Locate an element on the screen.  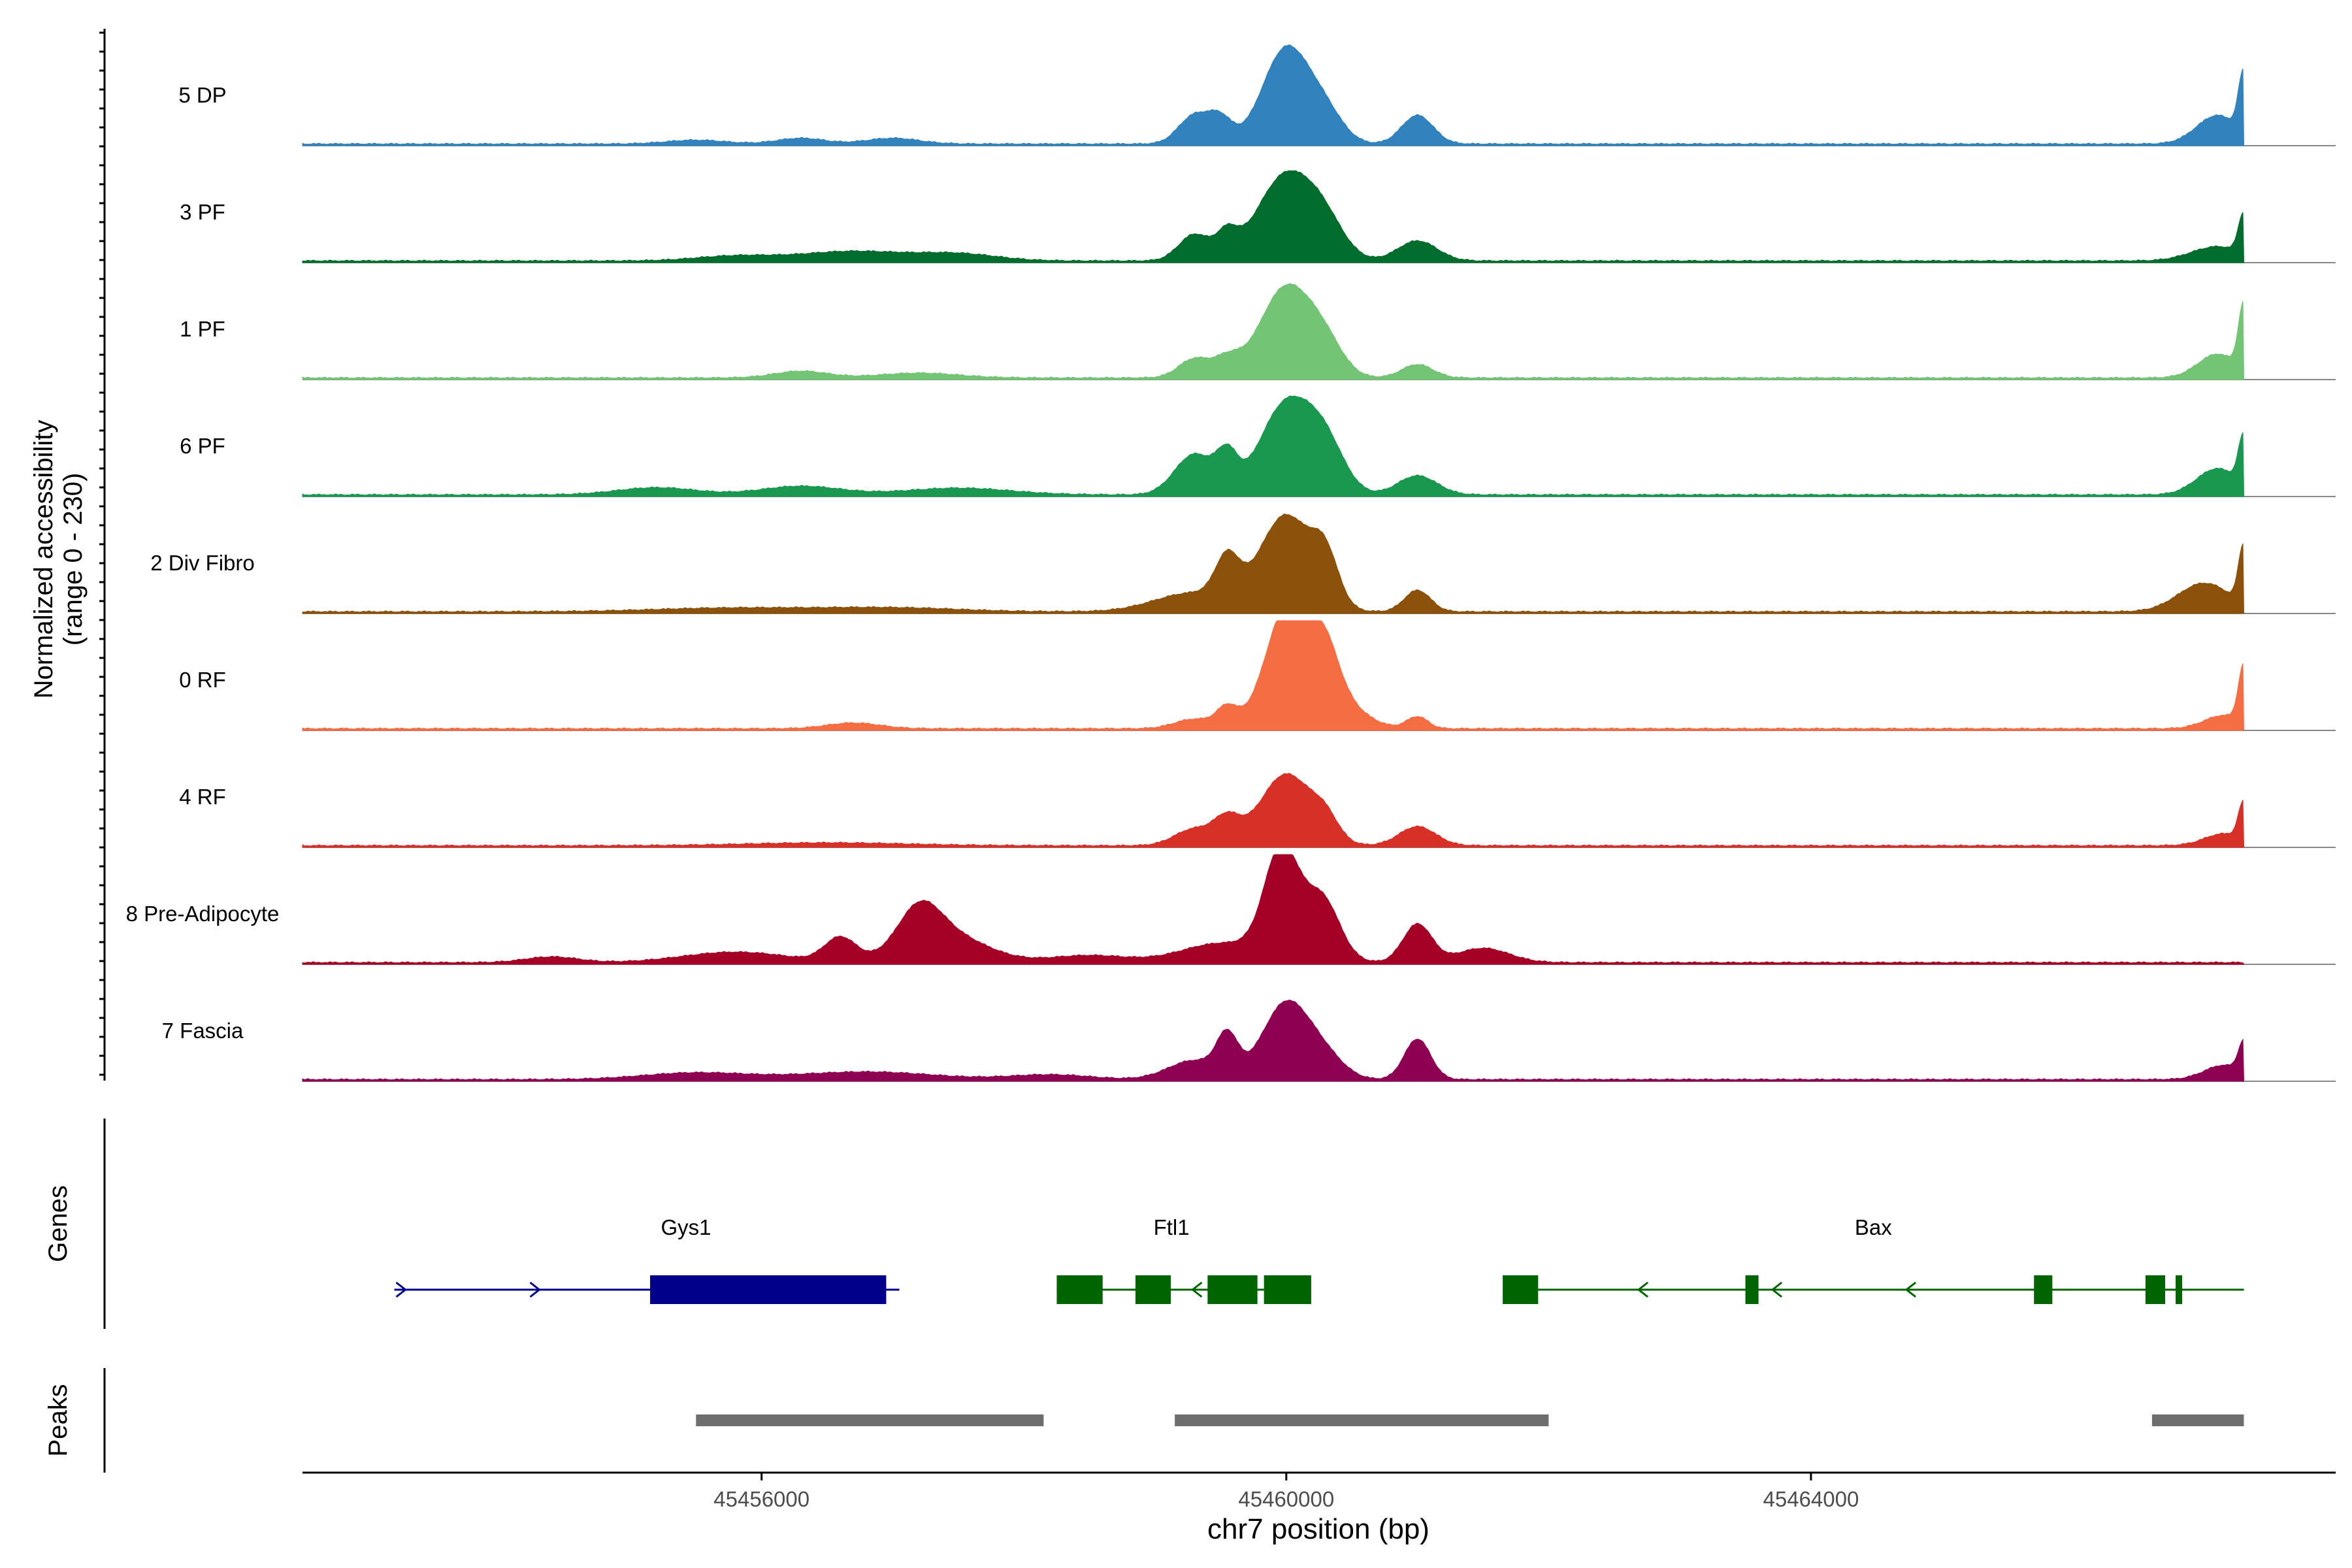
y-axis-title-line1: Normalized accessibility is located at coordinates (43, 559).